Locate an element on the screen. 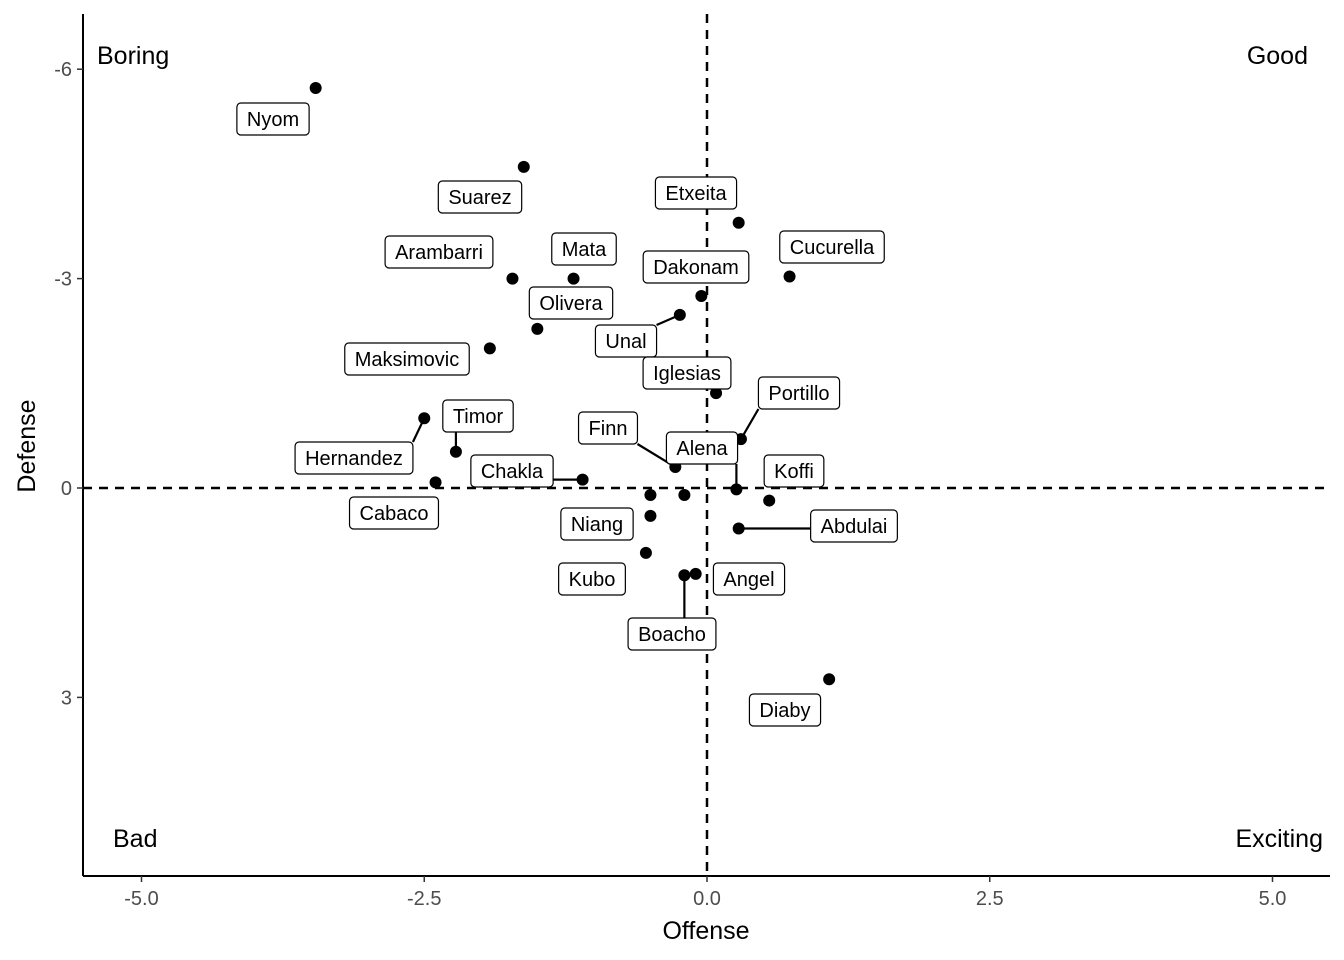 The image size is (1344, 960). point-label-text: Koffi is located at coordinates (794, 472).